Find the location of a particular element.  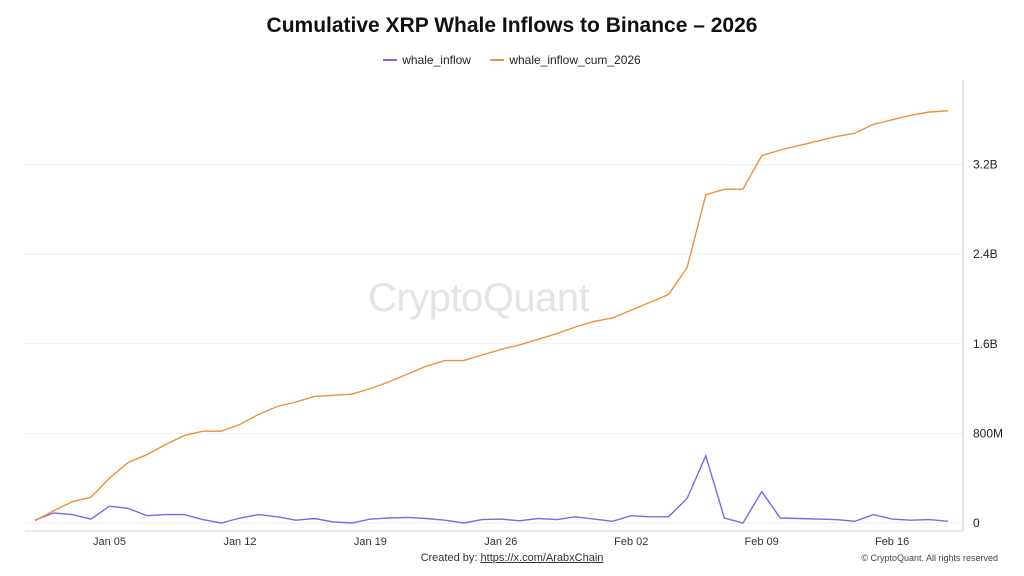

y-axis-labels: 0 800M 1.6B 2.4B 3.2B is located at coordinates (988, 344).